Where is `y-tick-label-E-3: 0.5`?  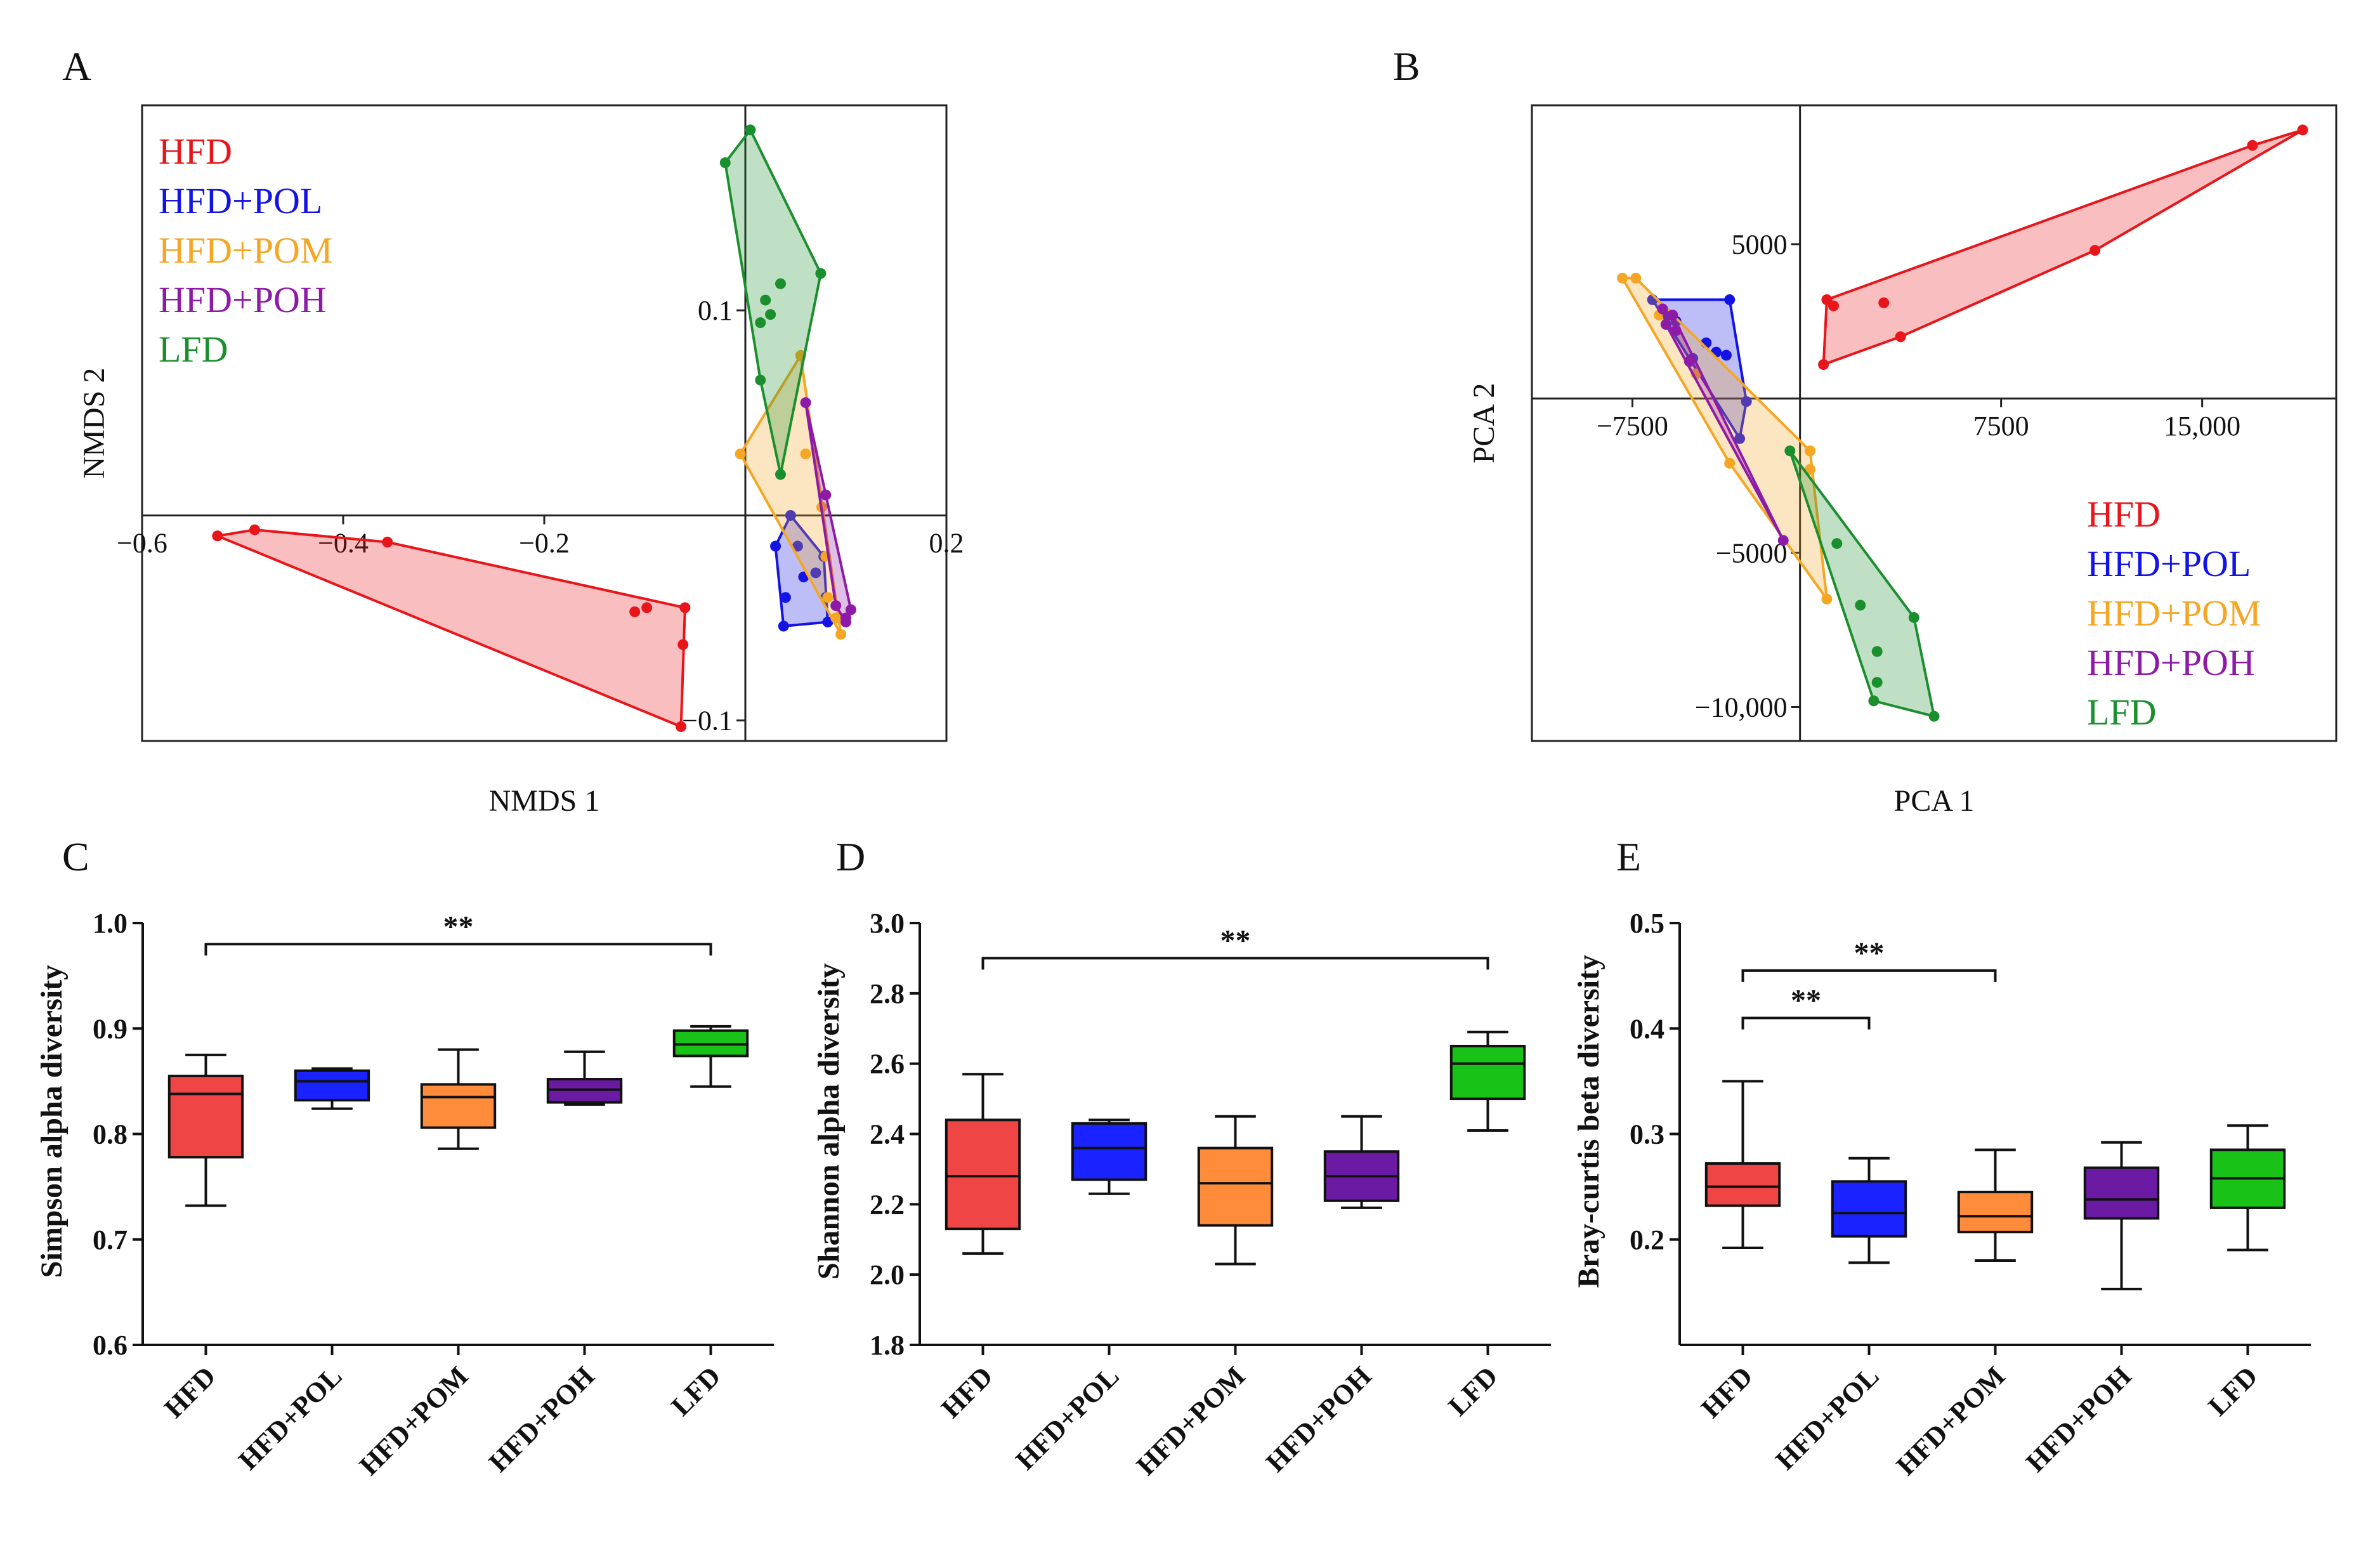 y-tick-label-E-3: 0.5 is located at coordinates (1647, 923).